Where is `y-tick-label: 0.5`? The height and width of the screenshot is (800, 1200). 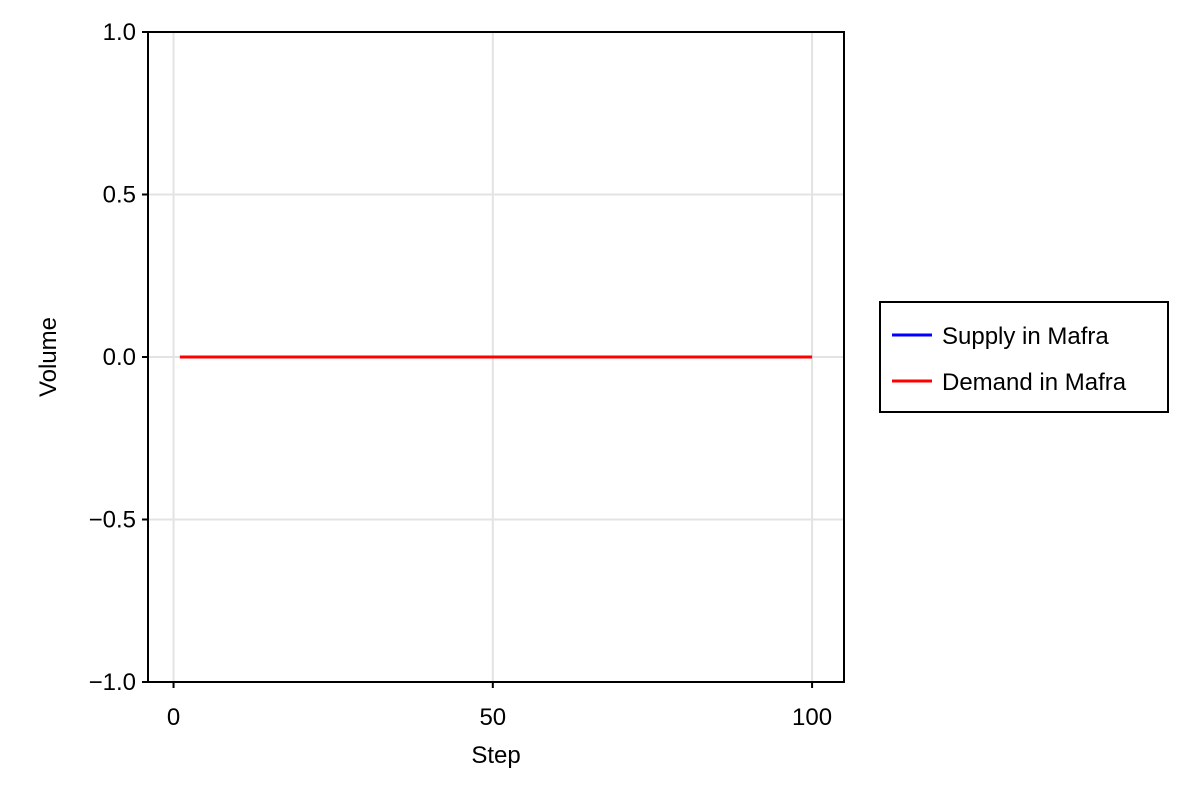
y-tick-label: 0.5 is located at coordinates (119, 195).